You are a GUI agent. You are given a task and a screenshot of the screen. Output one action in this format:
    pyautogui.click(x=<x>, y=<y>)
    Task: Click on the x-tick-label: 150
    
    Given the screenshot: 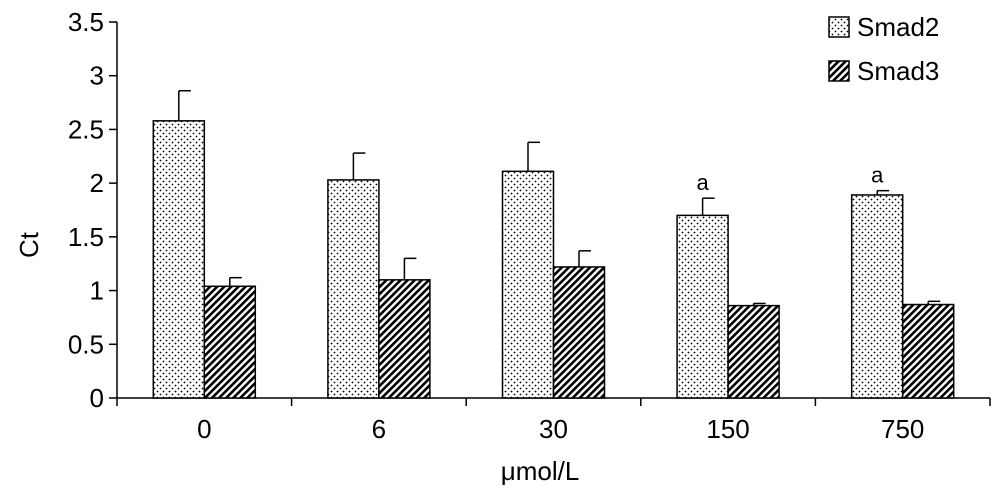 What is the action you would take?
    pyautogui.click(x=727, y=429)
    